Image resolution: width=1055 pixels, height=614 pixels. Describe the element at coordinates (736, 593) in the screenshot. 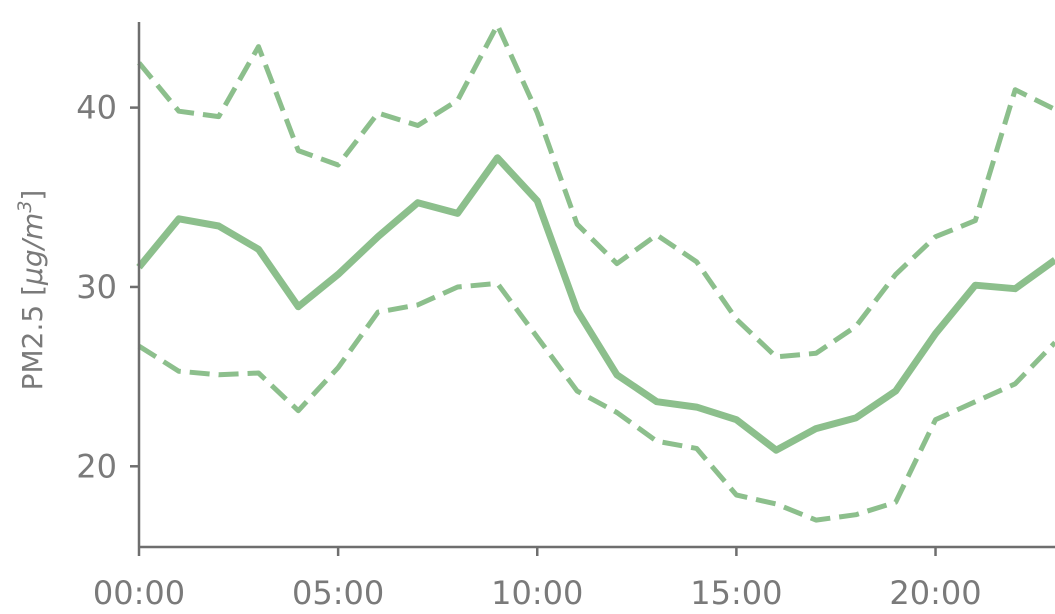

I see `x-tick-label: 15:00` at that location.